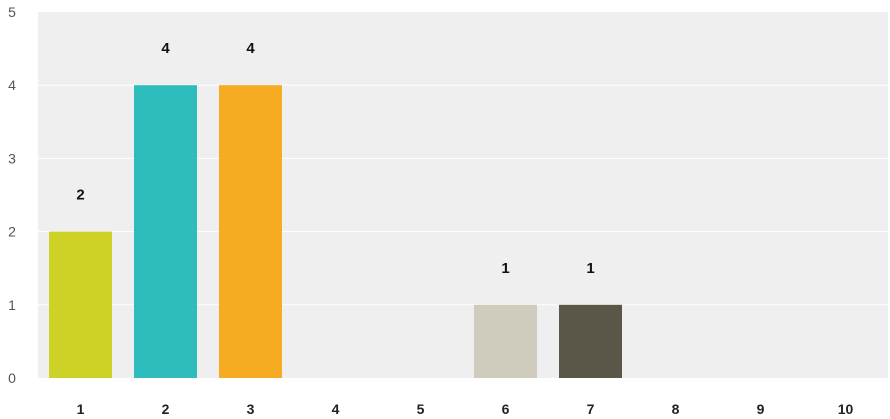 The image size is (890, 419). I want to click on x-tick-label: 1, so click(81, 409).